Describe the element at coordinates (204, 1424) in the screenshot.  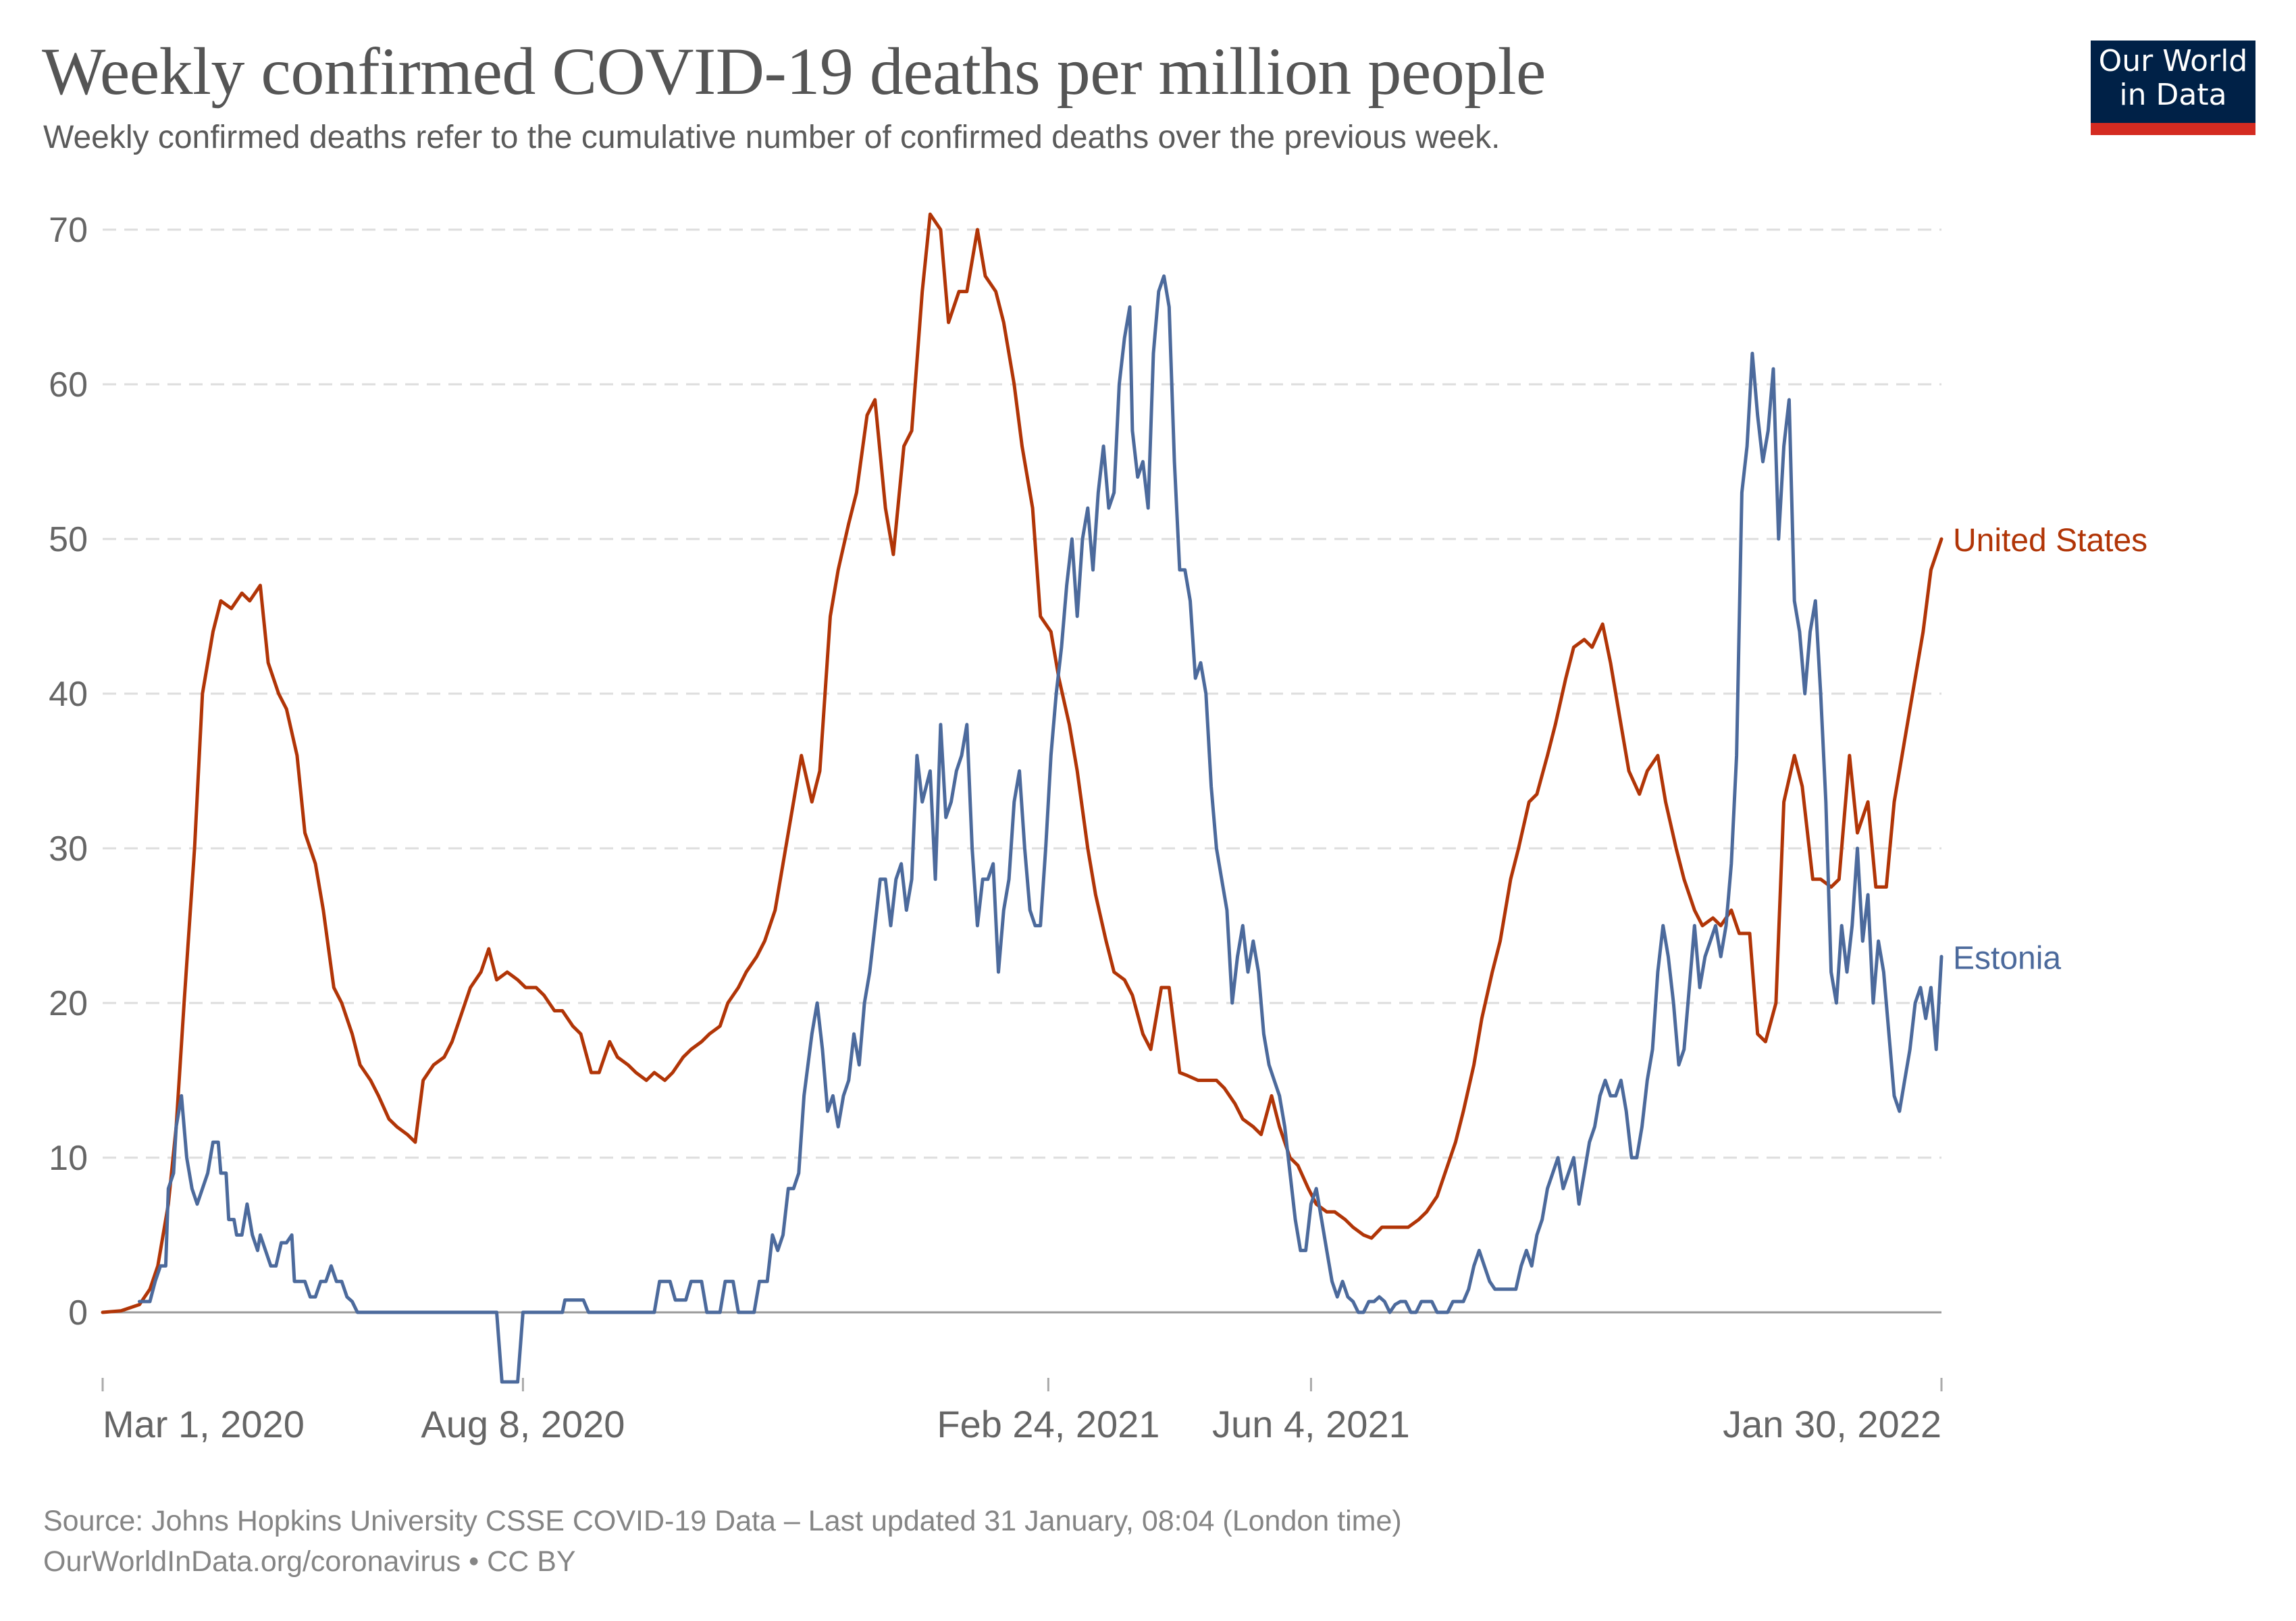
I see `x-tick-label: Mar 1, 2020` at that location.